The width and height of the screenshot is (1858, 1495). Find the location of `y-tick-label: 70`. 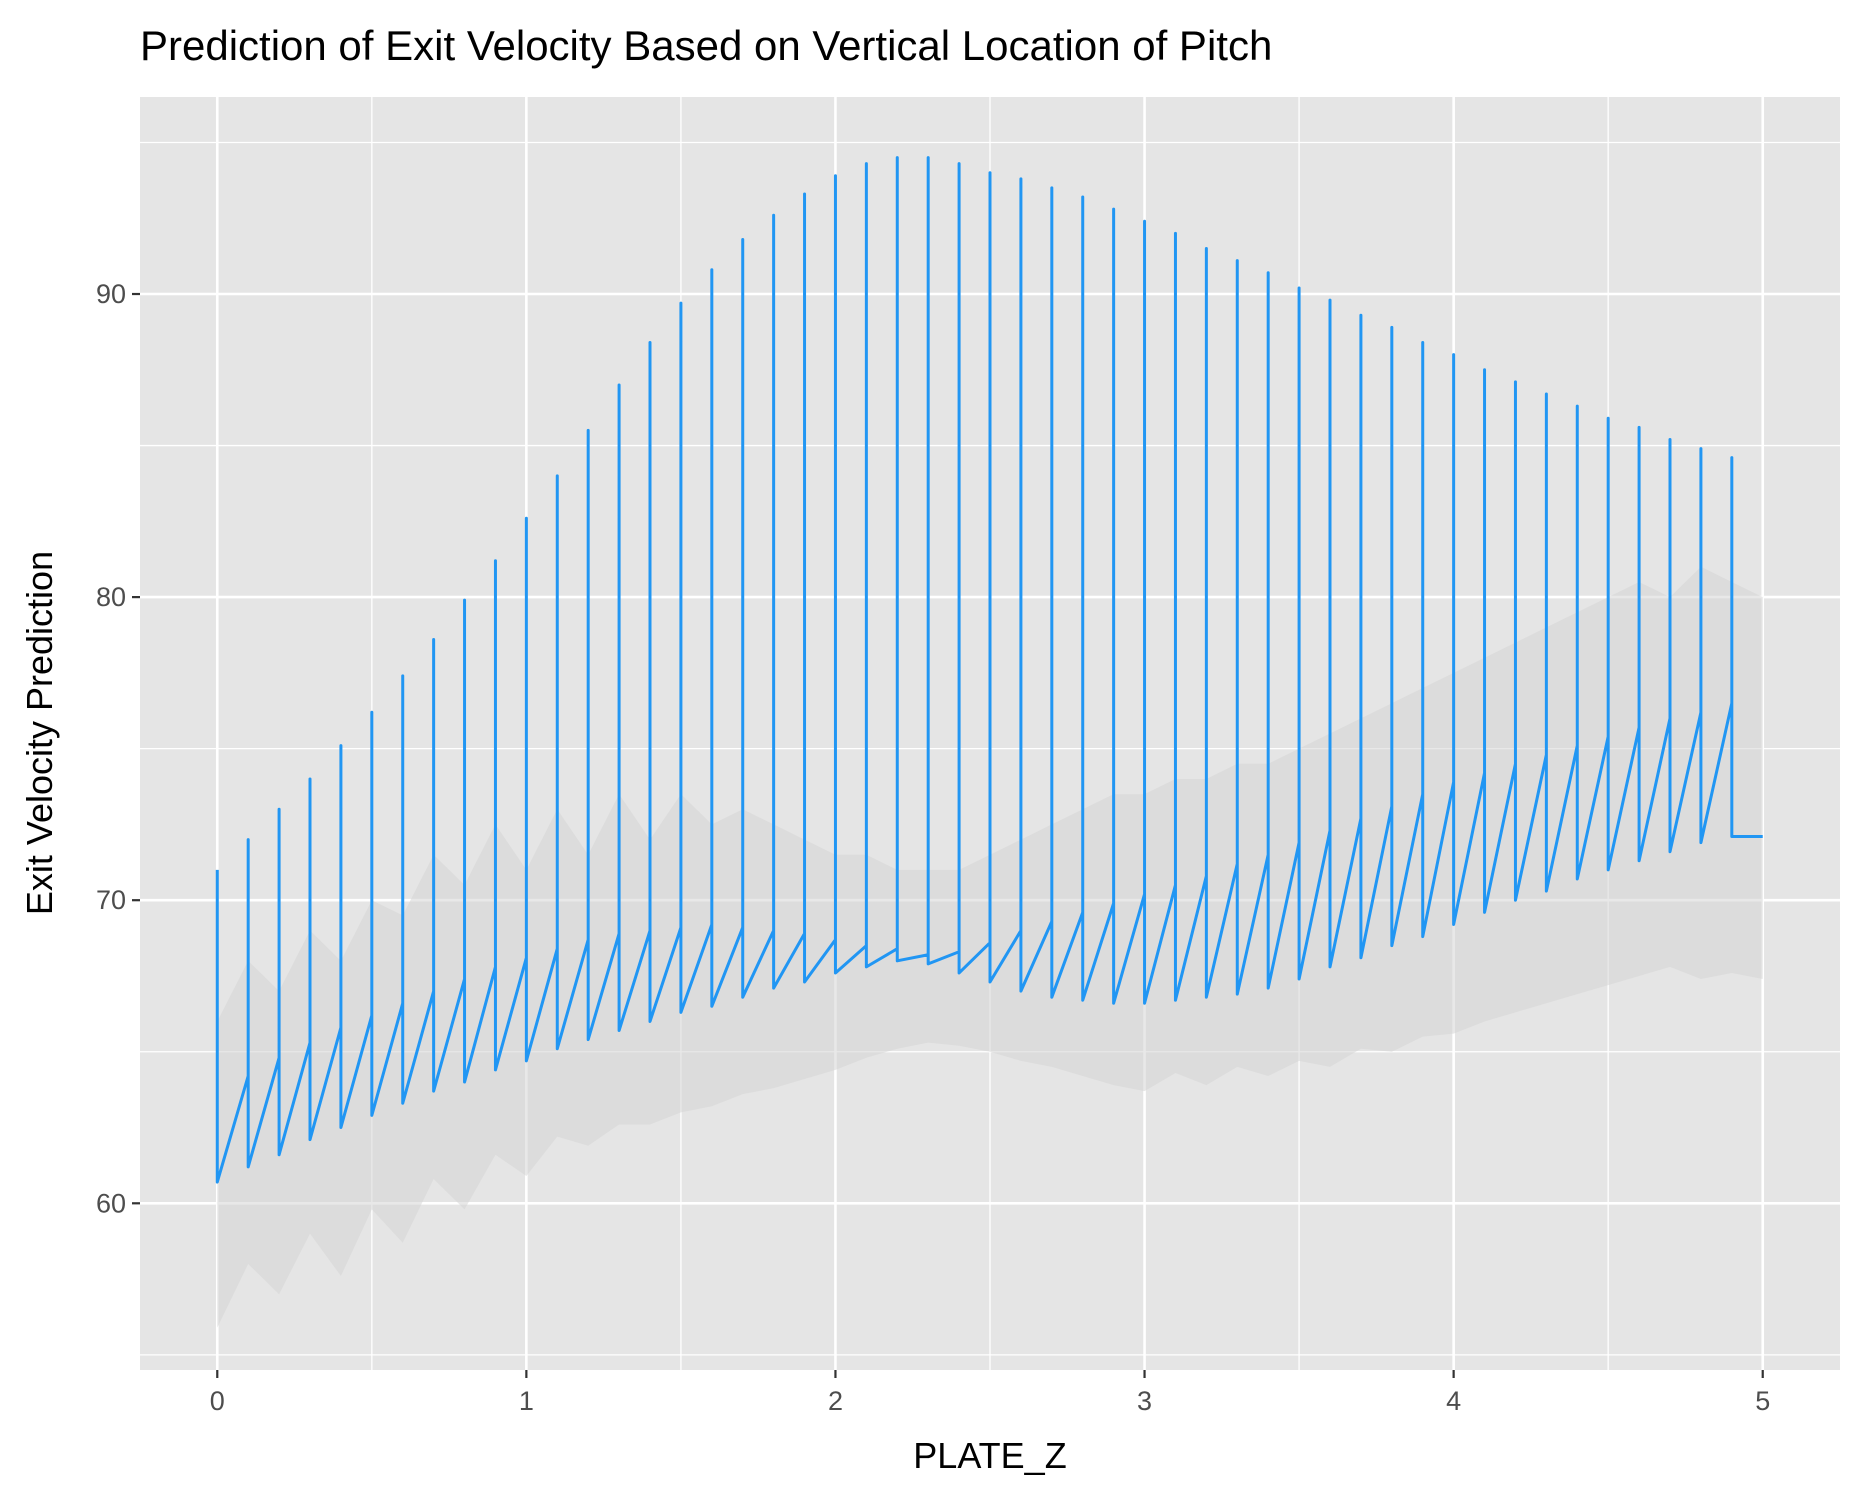

y-tick-label: 70 is located at coordinates (111, 900).